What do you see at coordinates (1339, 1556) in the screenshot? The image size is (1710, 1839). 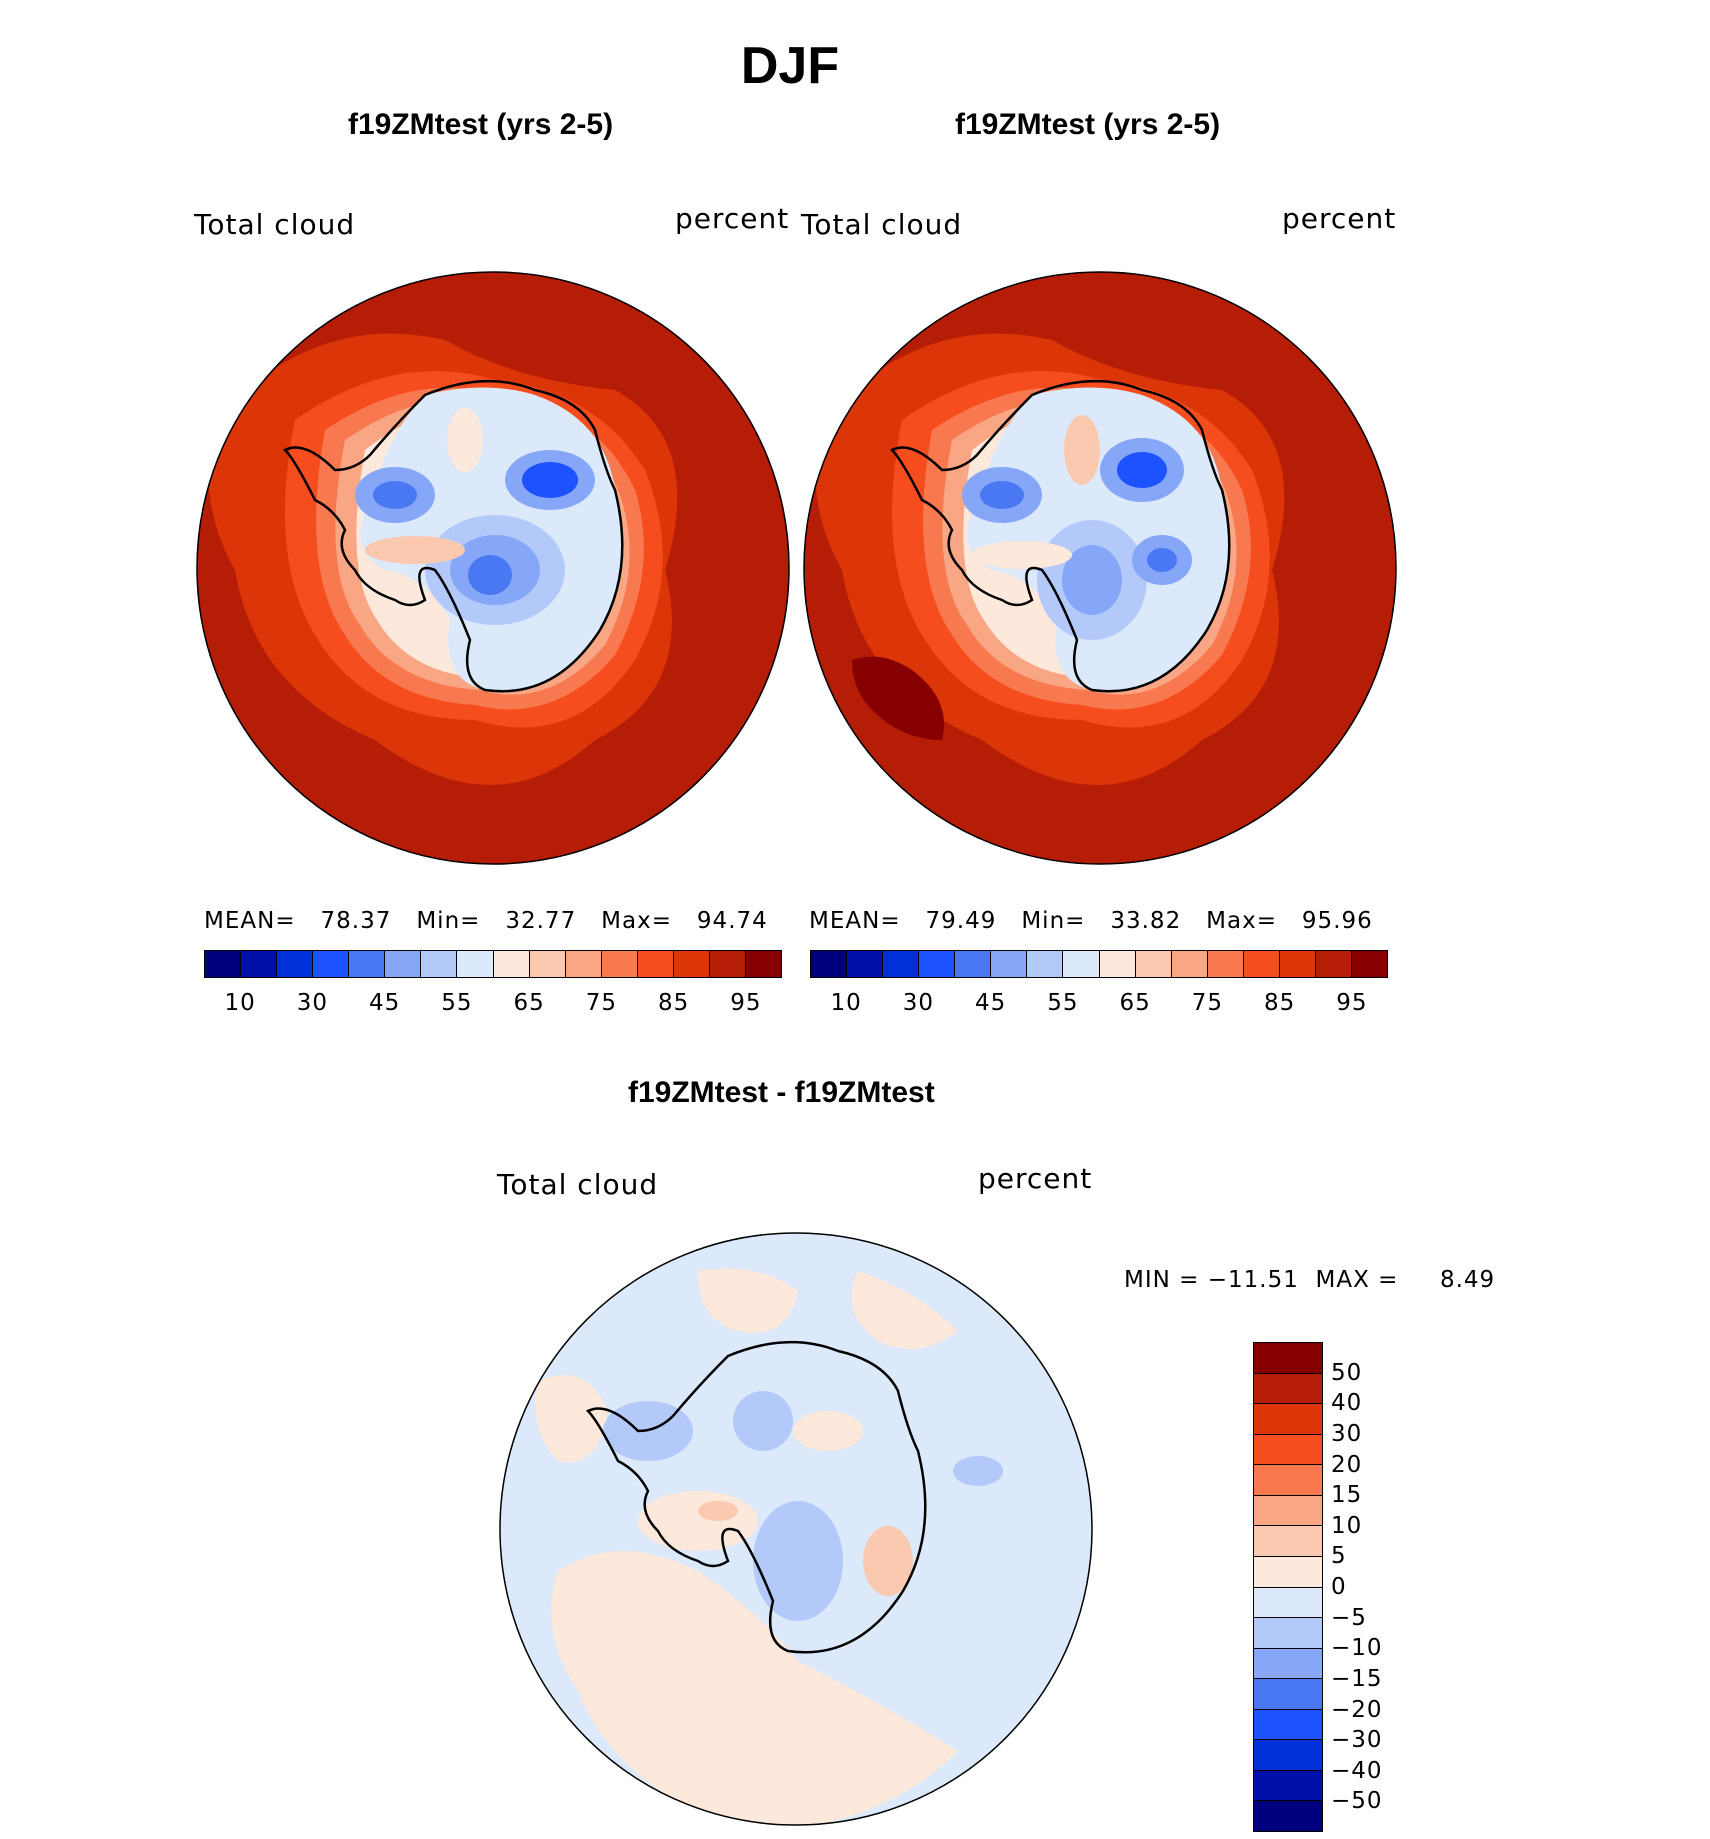 I see `colorbar-tick-label: 5` at bounding box center [1339, 1556].